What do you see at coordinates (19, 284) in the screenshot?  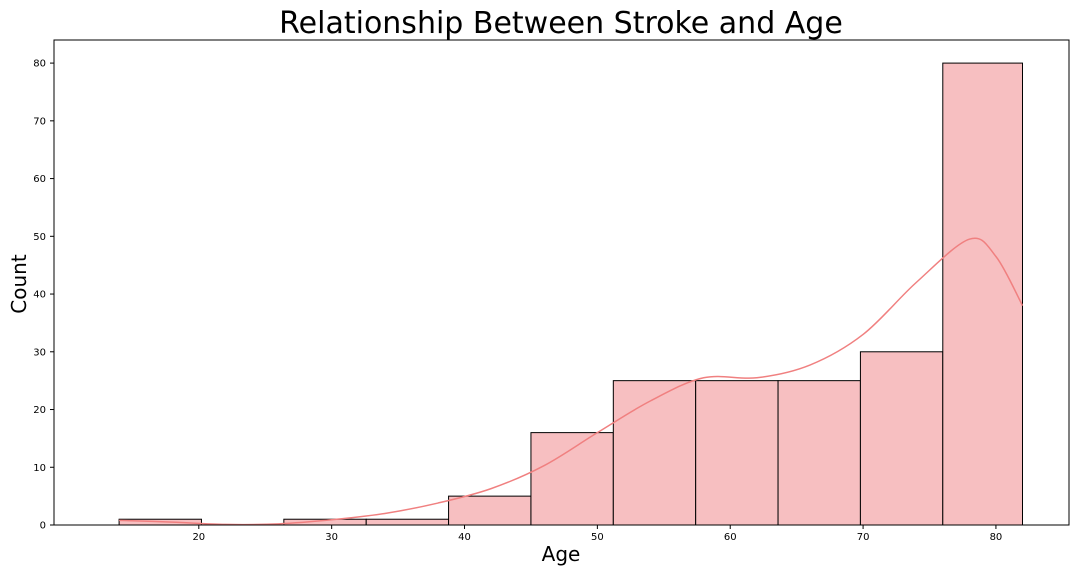 I see `y-axis-label: Count` at bounding box center [19, 284].